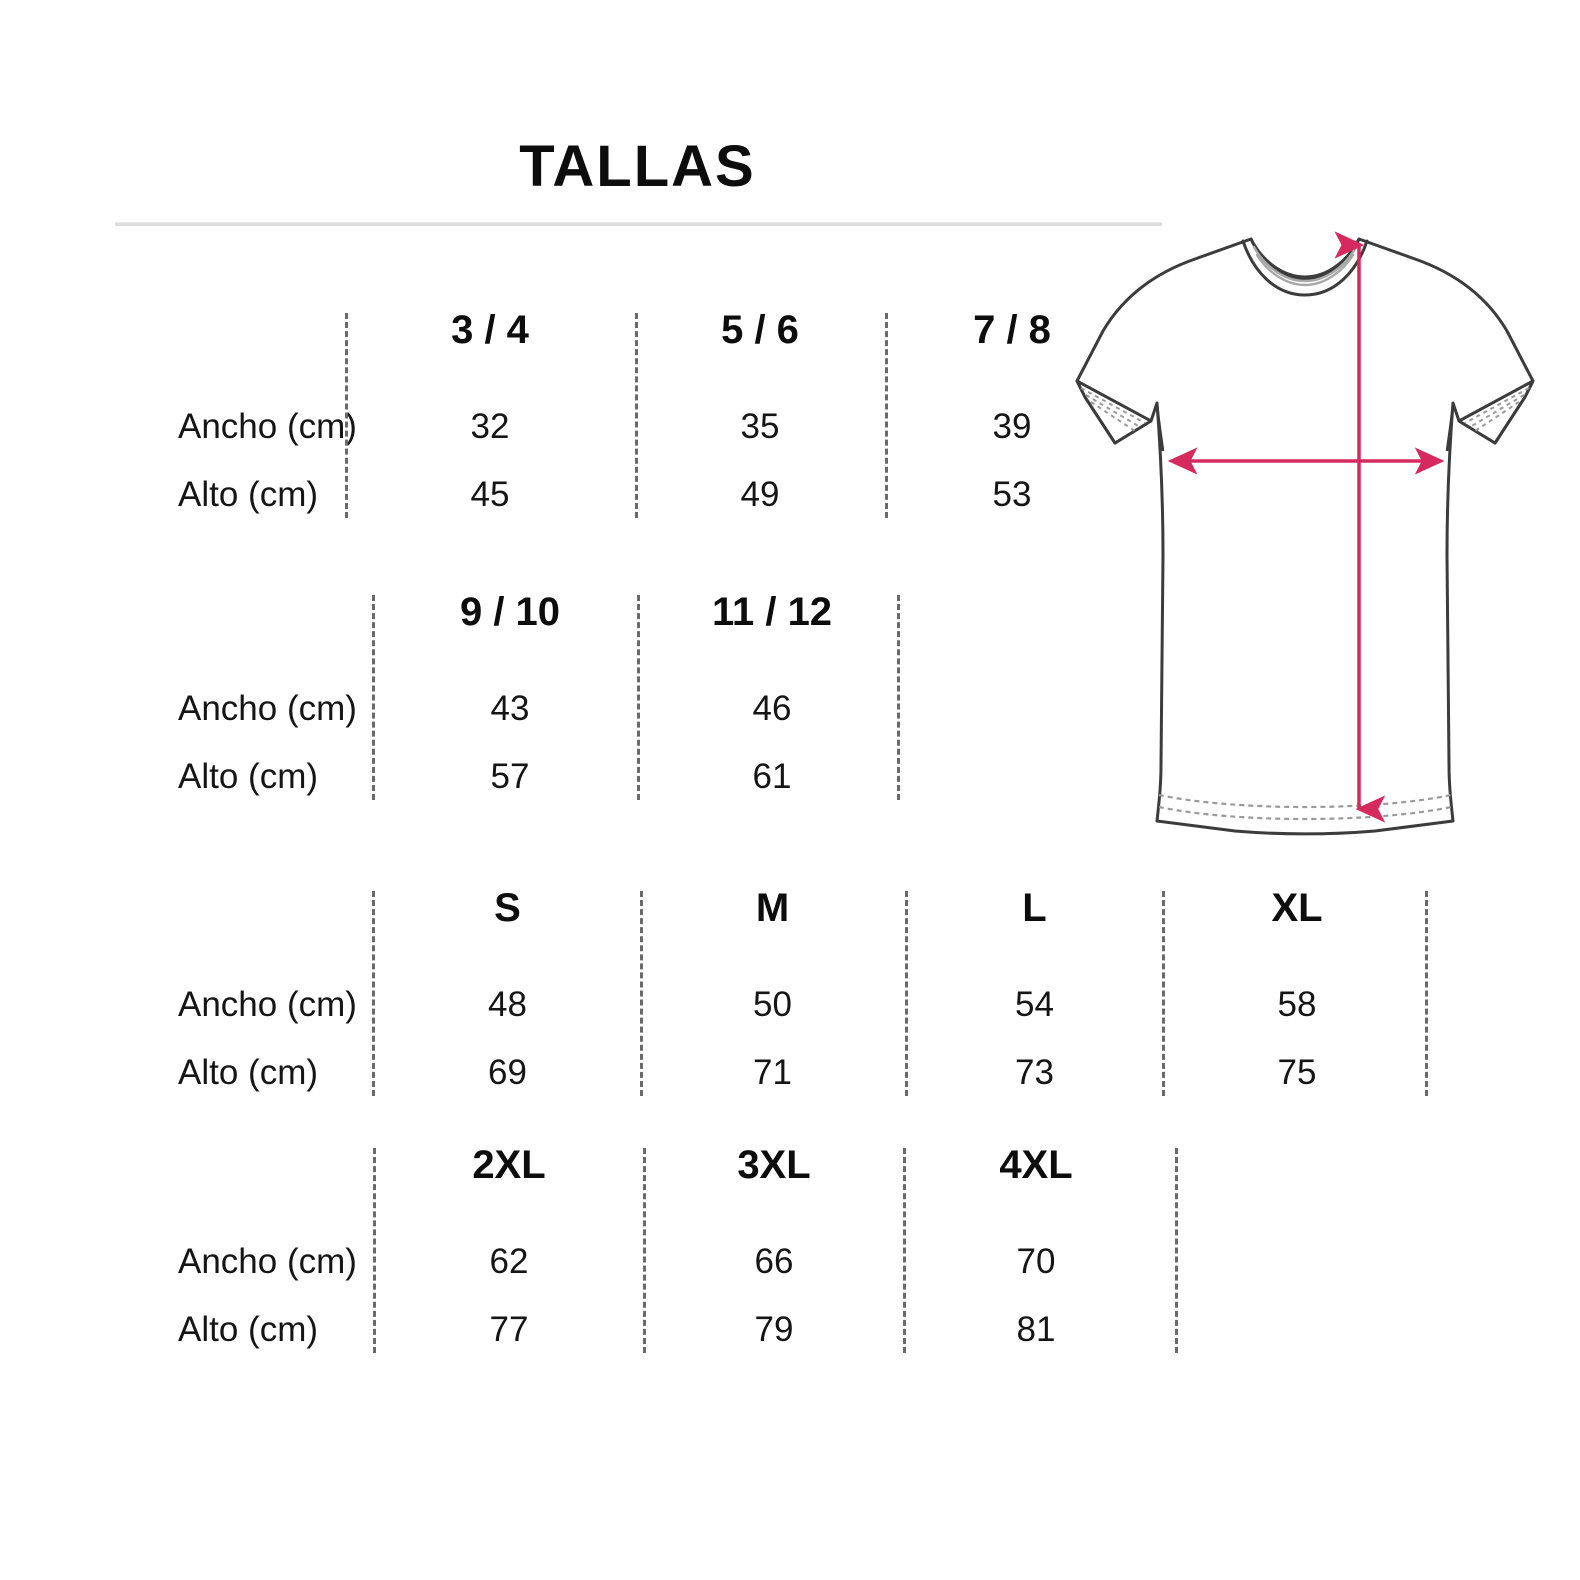 The image size is (1580, 1580). What do you see at coordinates (772, 708) in the screenshot?
I see `ancho-value: 46` at bounding box center [772, 708].